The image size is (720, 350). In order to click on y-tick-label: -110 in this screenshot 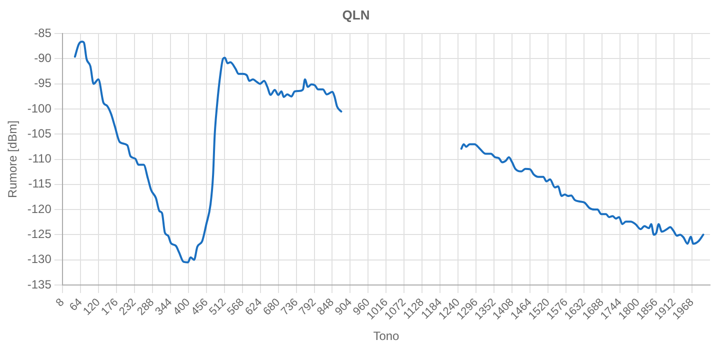, I will do `click(40, 159)`.